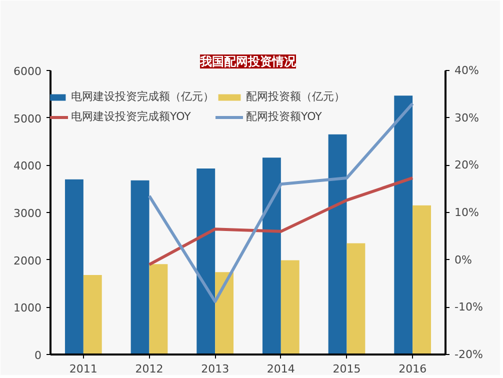 This screenshot has width=503, height=378. I want to click on y2-tick-label: 20%, so click(466, 165).